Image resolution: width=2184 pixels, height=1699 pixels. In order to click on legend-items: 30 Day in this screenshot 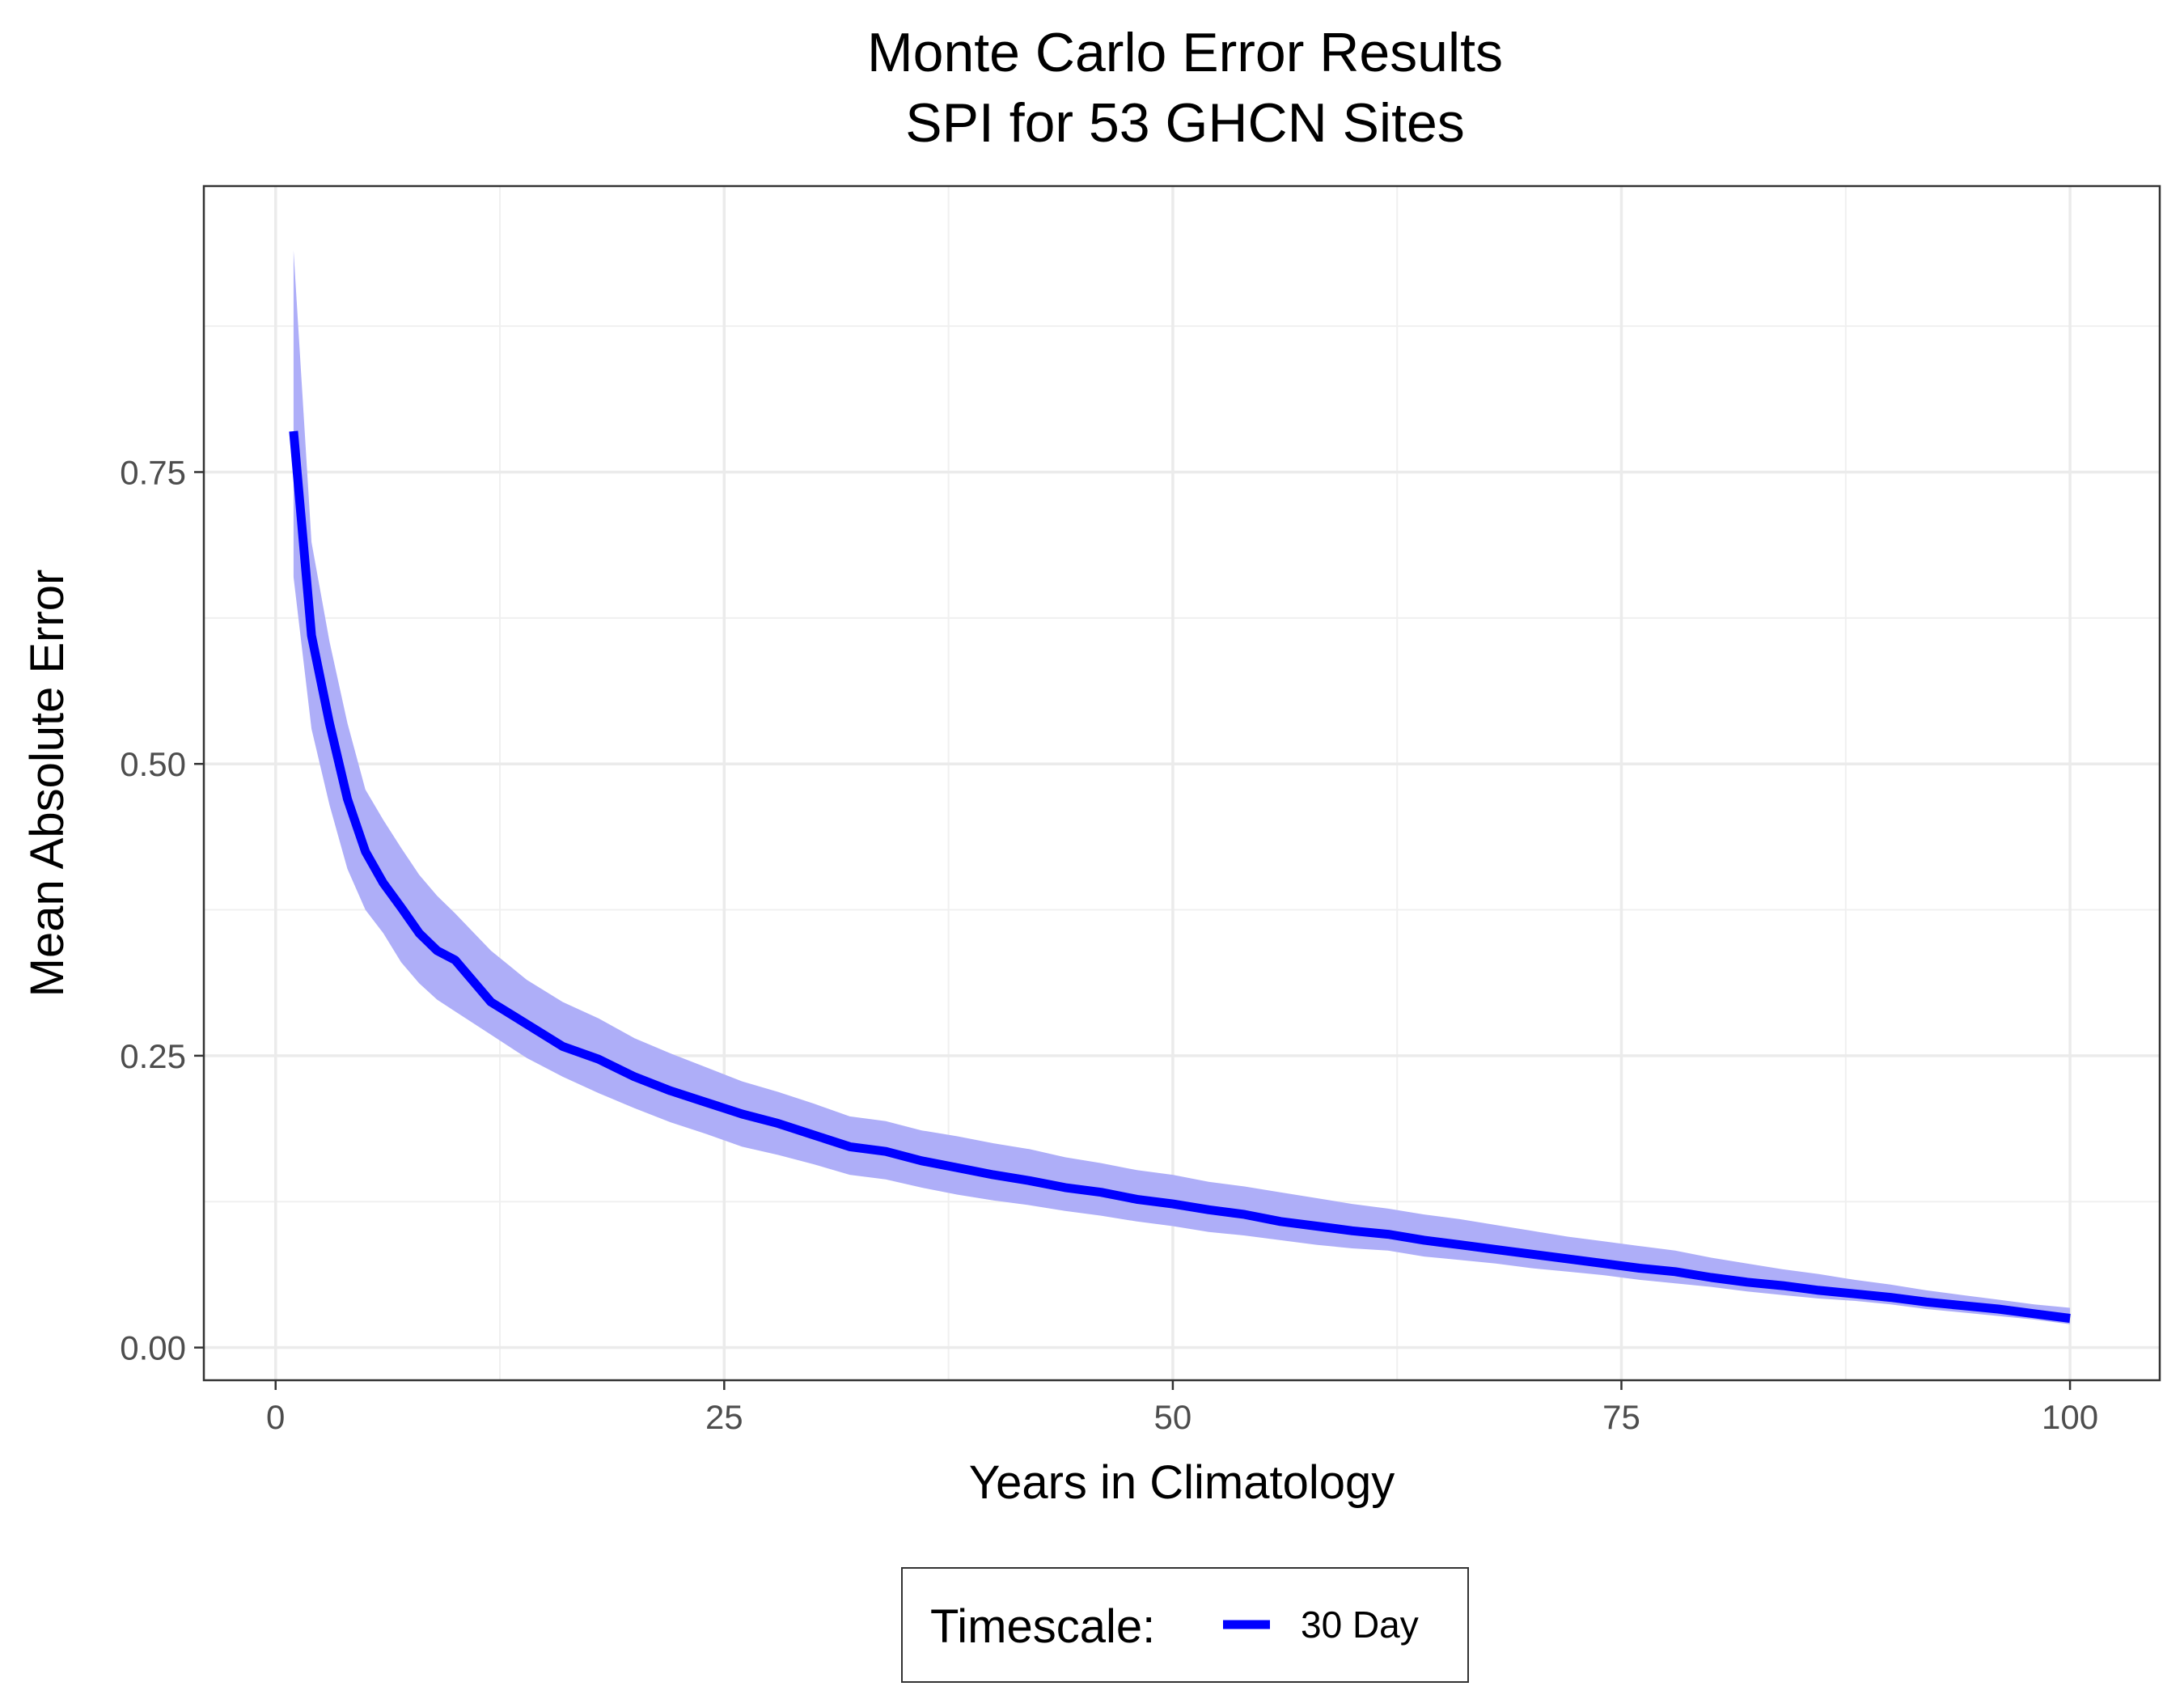, I will do `click(1321, 1625)`.